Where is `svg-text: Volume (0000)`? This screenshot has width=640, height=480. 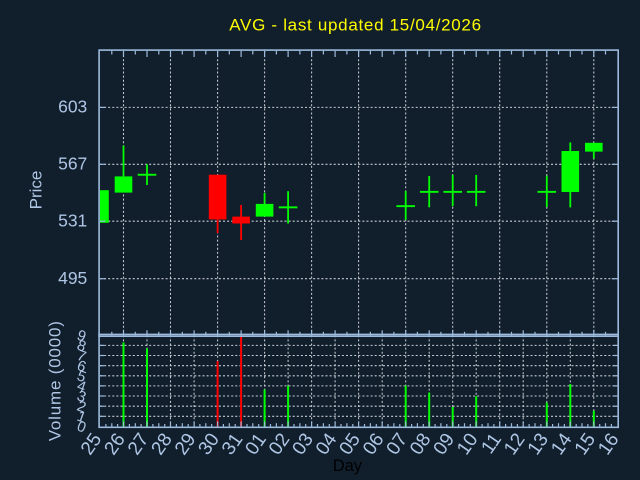
svg-text: Volume (0000) is located at coordinates (55, 380).